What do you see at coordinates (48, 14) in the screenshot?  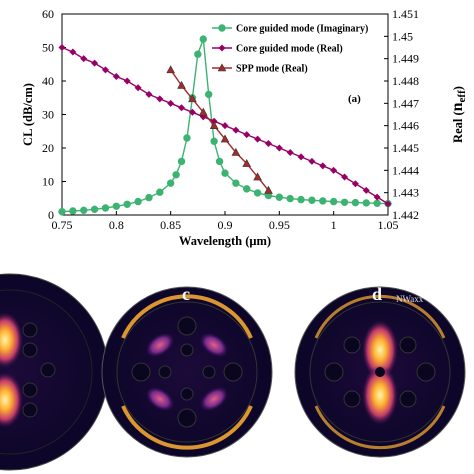 I see `y-left-tick-label: 60` at bounding box center [48, 14].